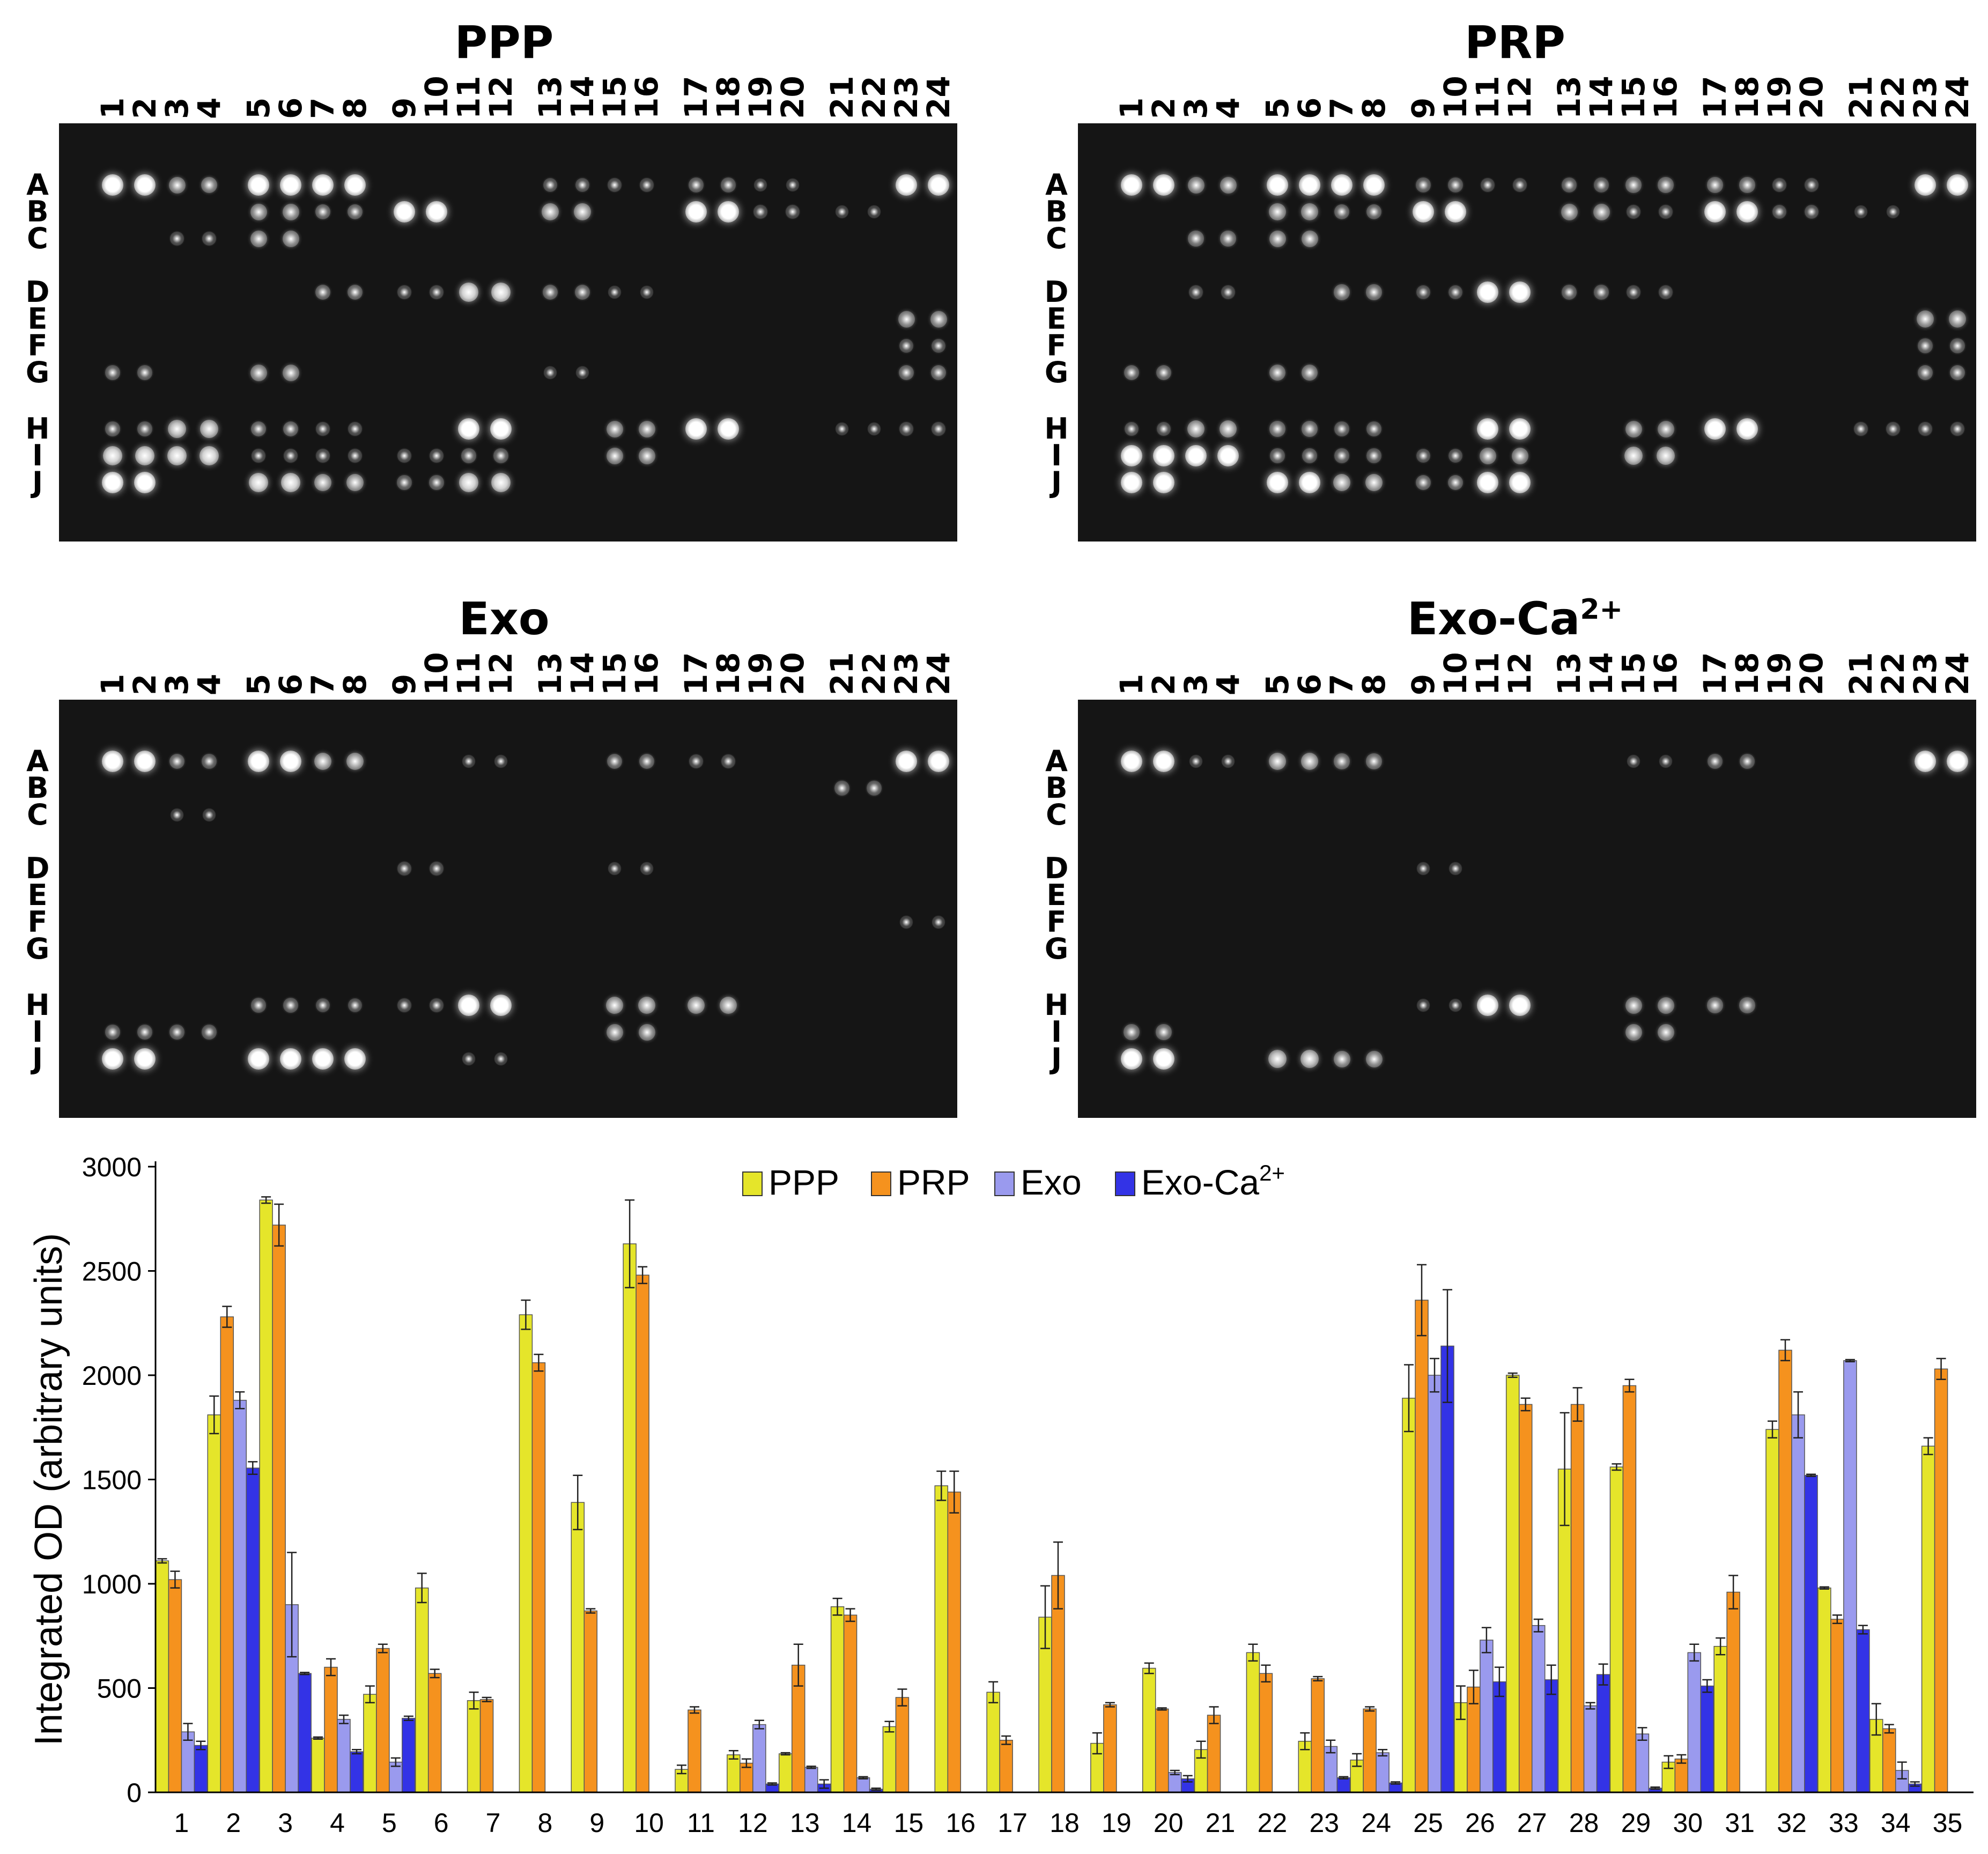 The height and width of the screenshot is (1854, 1988). Describe the element at coordinates (1277, 684) in the screenshot. I see `column-label: 5` at that location.